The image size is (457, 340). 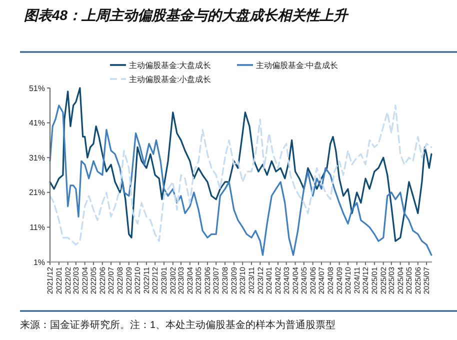 What do you see at coordinates (36, 88) in the screenshot?
I see `y-tick-label: 51%` at bounding box center [36, 88].